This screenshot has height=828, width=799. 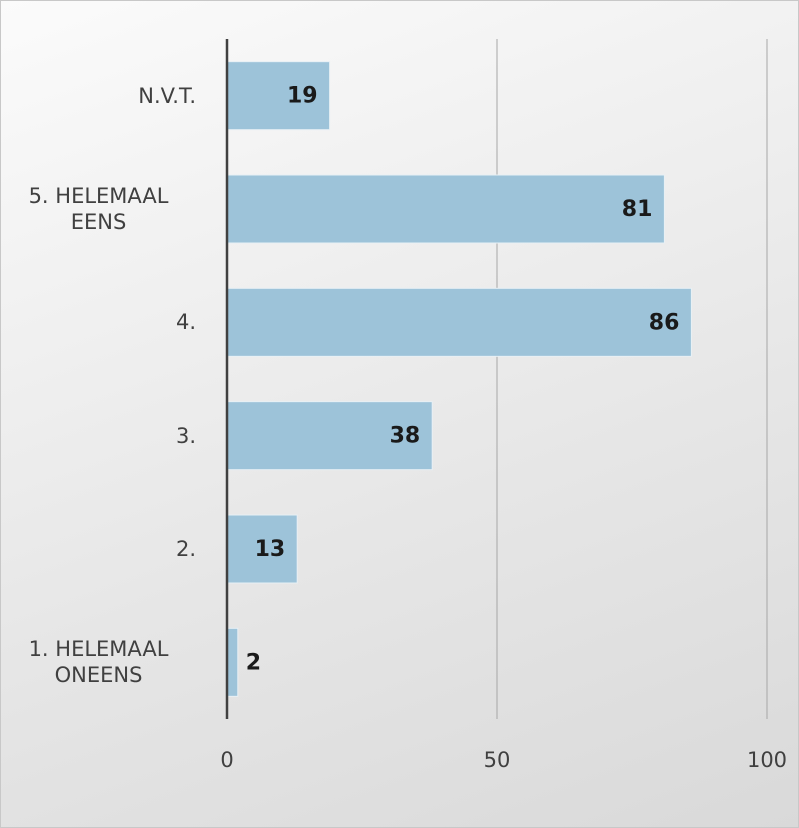 What do you see at coordinates (664, 322) in the screenshot?
I see `value-label: 86` at bounding box center [664, 322].